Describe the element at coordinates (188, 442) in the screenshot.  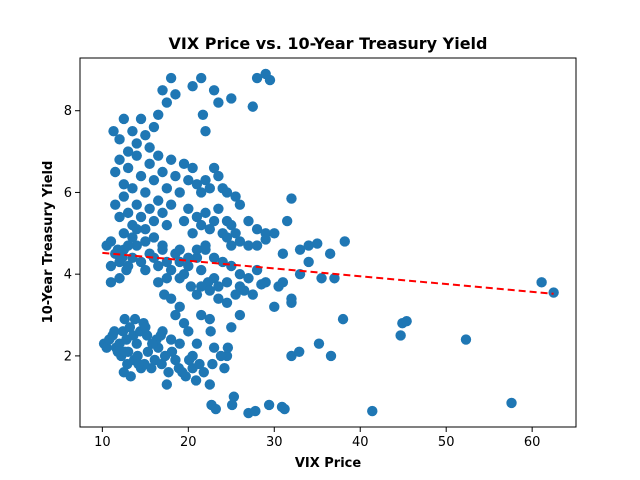
I see `x-tick-label: 20` at that location.